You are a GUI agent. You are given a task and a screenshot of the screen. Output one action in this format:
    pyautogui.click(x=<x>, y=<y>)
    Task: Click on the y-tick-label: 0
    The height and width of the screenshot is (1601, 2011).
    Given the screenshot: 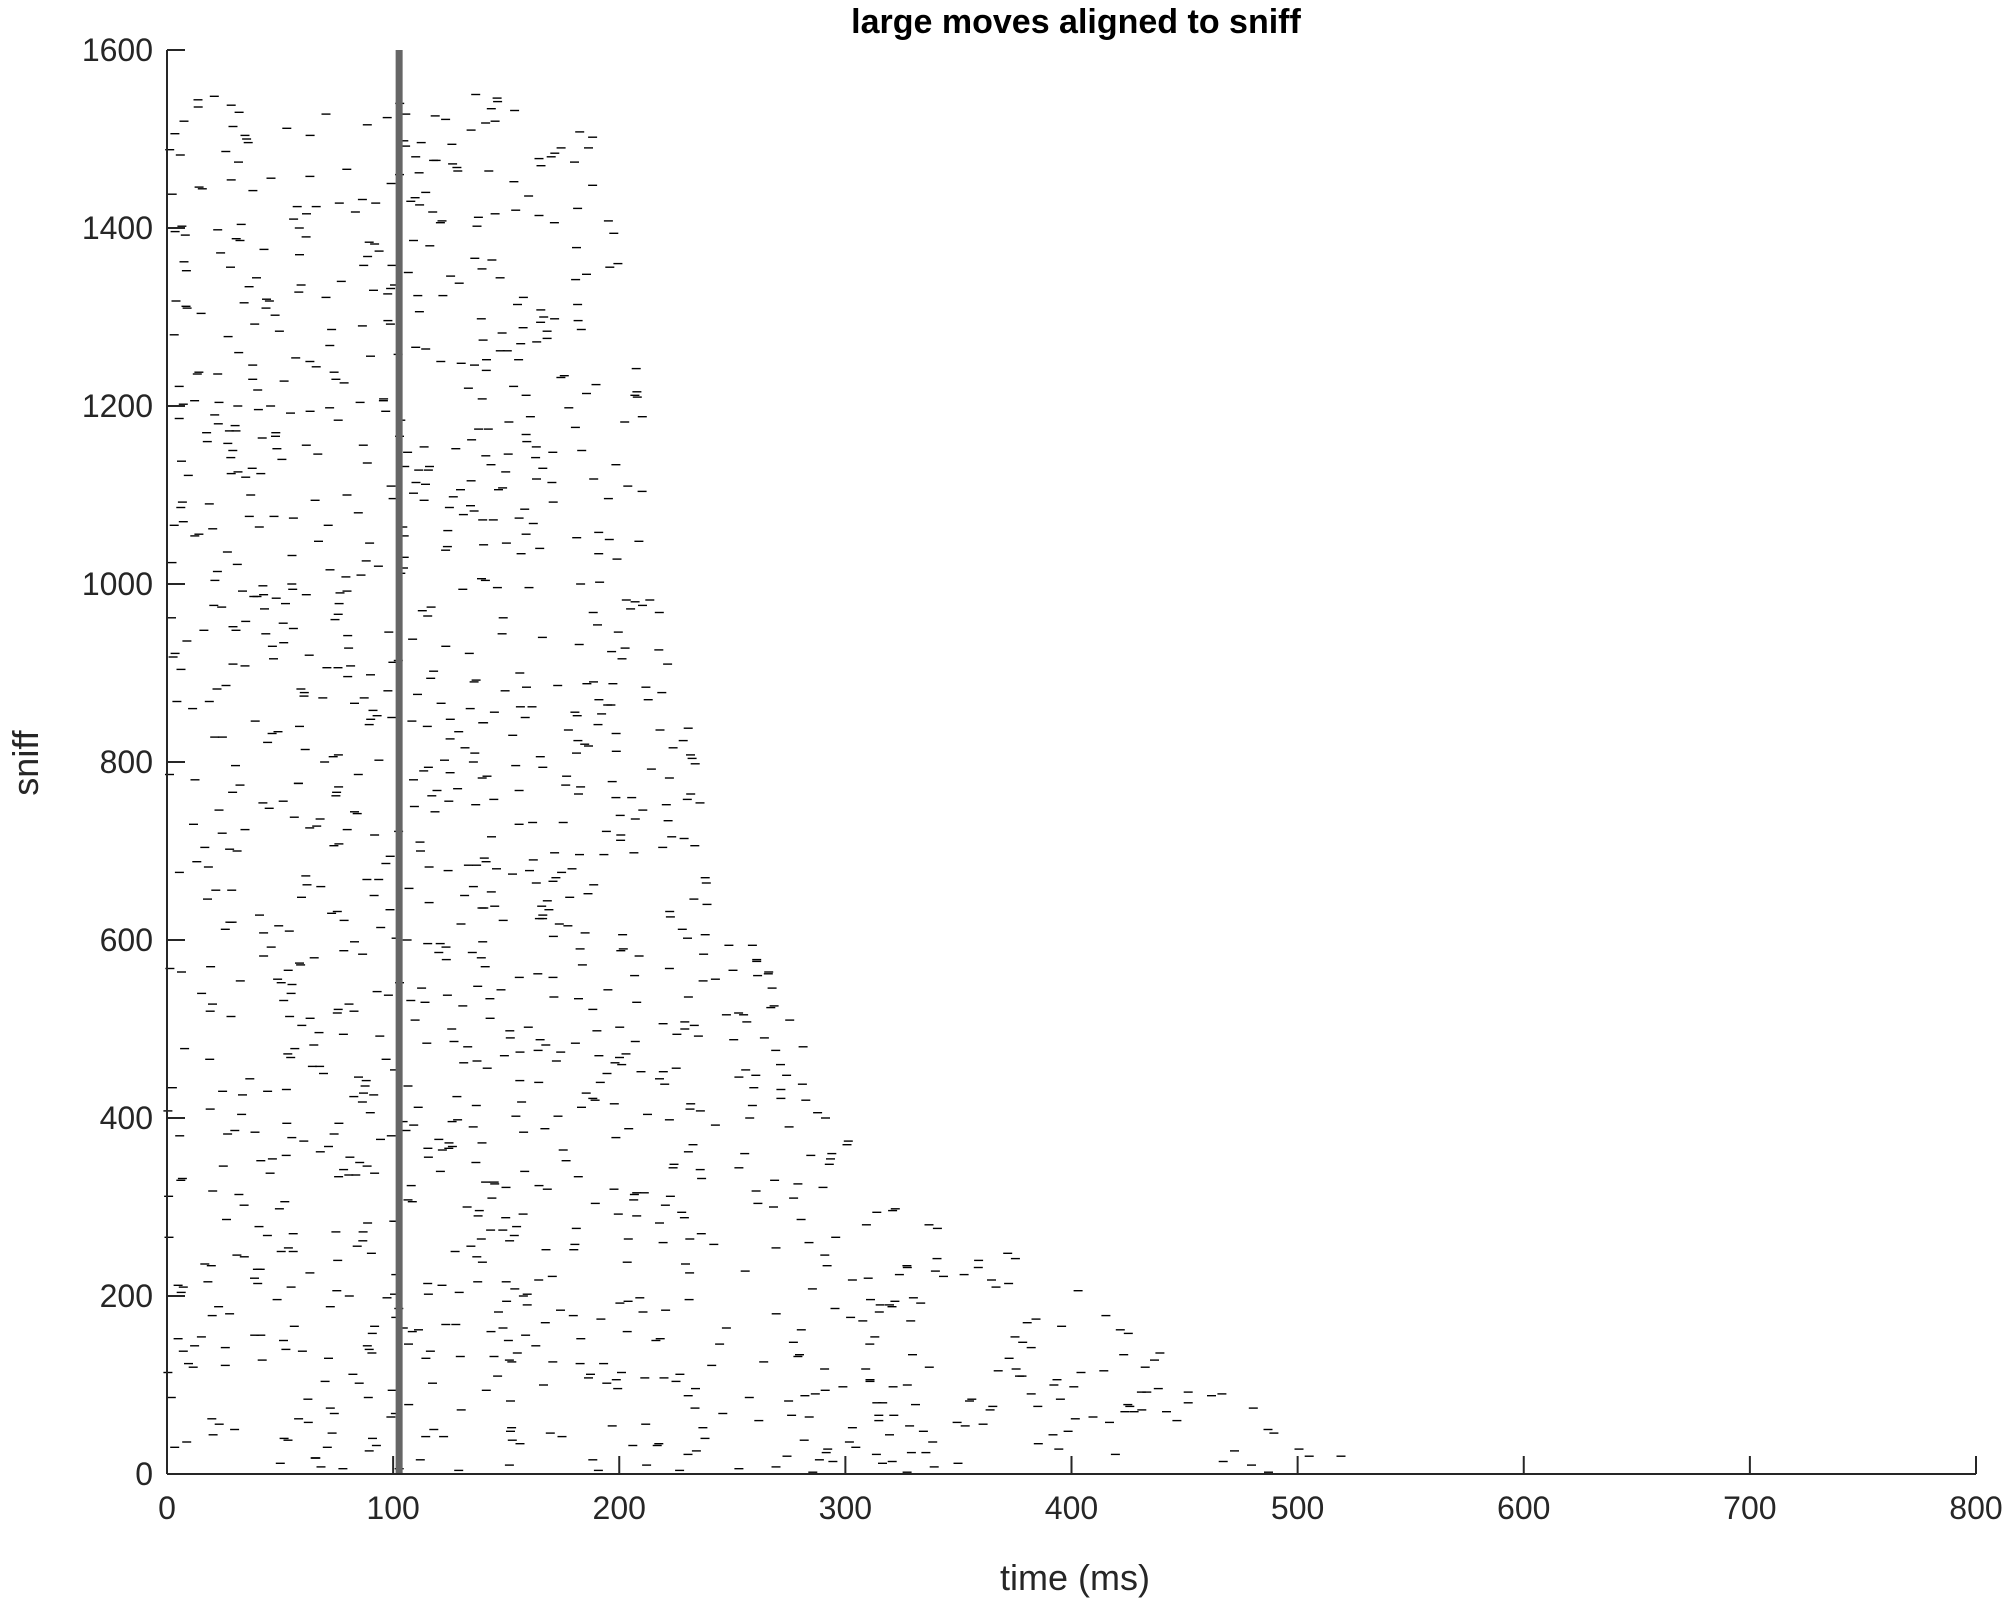 What is the action you would take?
    pyautogui.click(x=144, y=1474)
    